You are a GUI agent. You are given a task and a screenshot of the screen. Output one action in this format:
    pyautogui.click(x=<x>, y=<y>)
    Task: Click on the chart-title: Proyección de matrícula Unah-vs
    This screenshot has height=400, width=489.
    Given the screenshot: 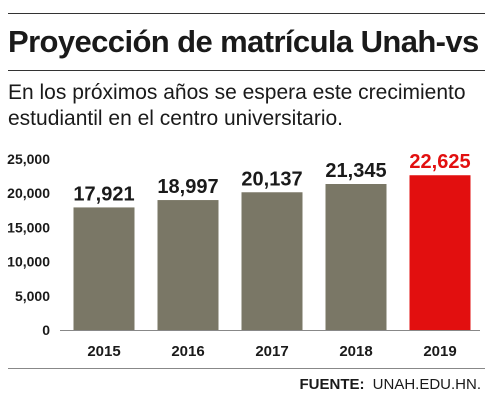 What is the action you would take?
    pyautogui.click(x=243, y=41)
    